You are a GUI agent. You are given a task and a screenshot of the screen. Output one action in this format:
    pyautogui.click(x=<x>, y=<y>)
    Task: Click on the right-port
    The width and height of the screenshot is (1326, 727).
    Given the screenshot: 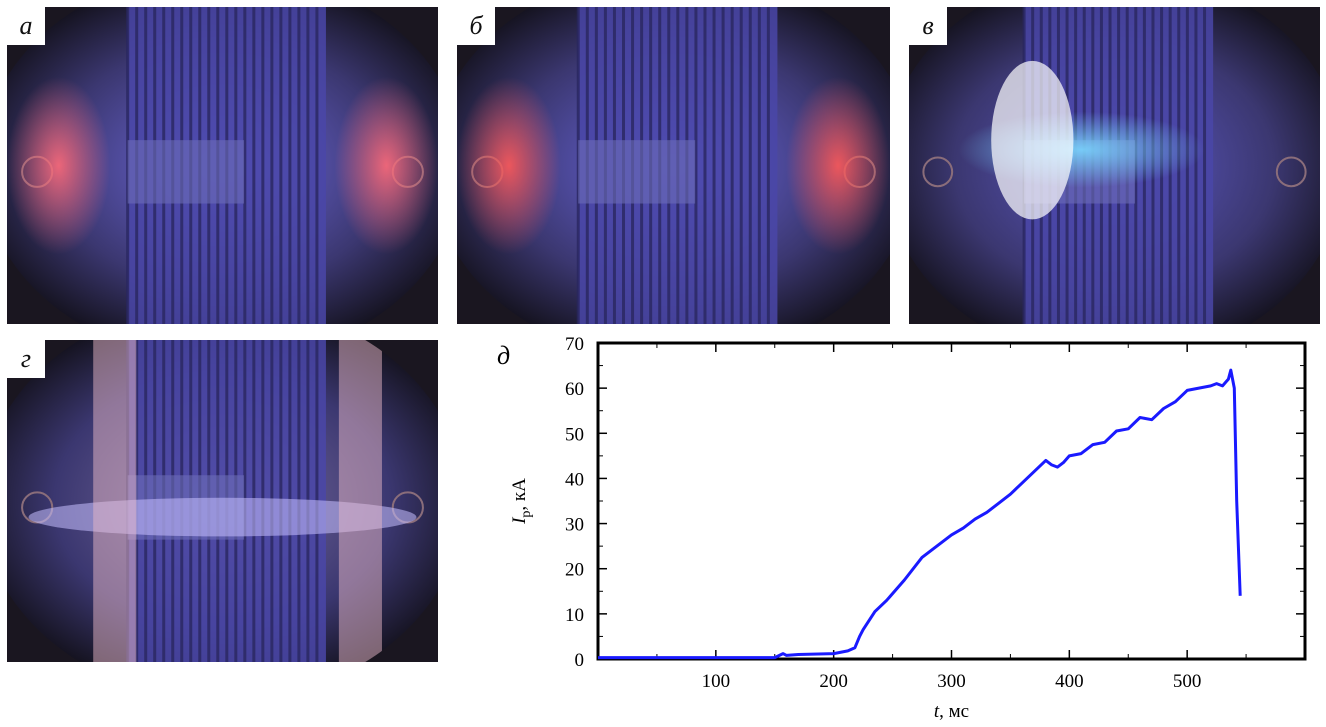 What is the action you would take?
    pyautogui.click(x=1291, y=172)
    